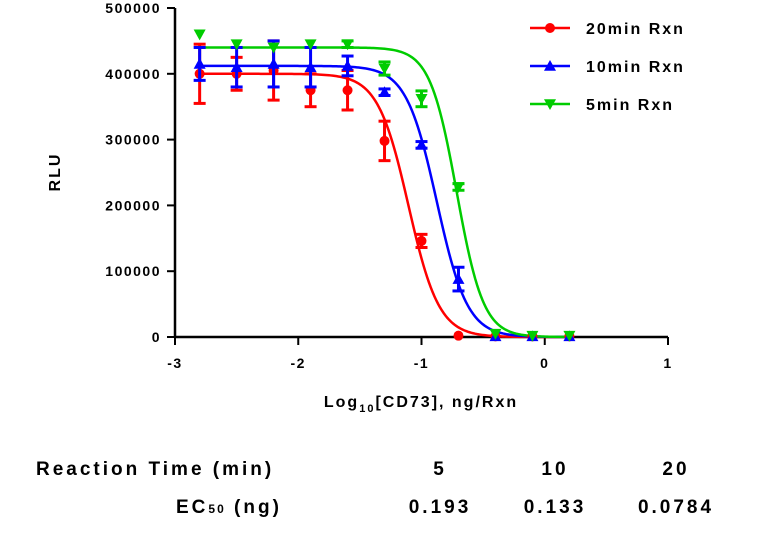  What do you see at coordinates (55, 172) in the screenshot?
I see `y-axis-title: RLU` at bounding box center [55, 172].